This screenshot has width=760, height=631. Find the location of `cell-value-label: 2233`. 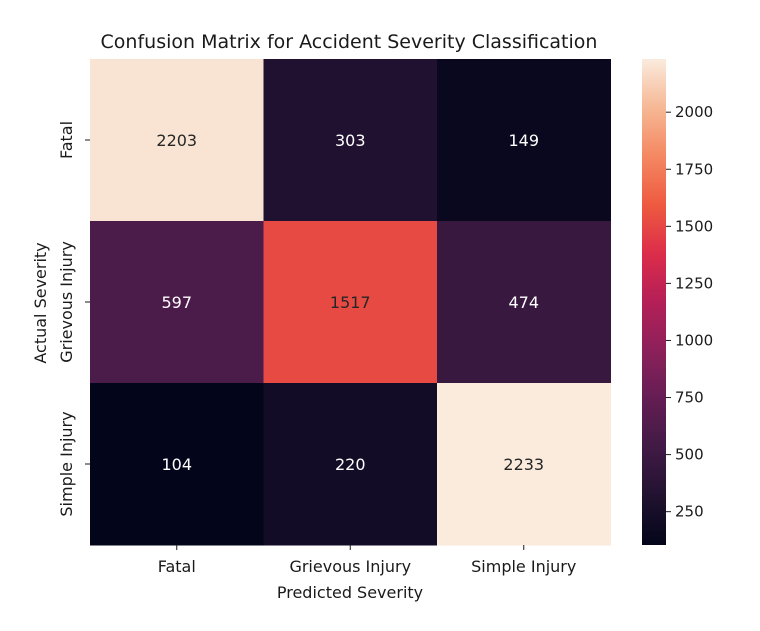

cell-value-label: 2233 is located at coordinates (523, 464).